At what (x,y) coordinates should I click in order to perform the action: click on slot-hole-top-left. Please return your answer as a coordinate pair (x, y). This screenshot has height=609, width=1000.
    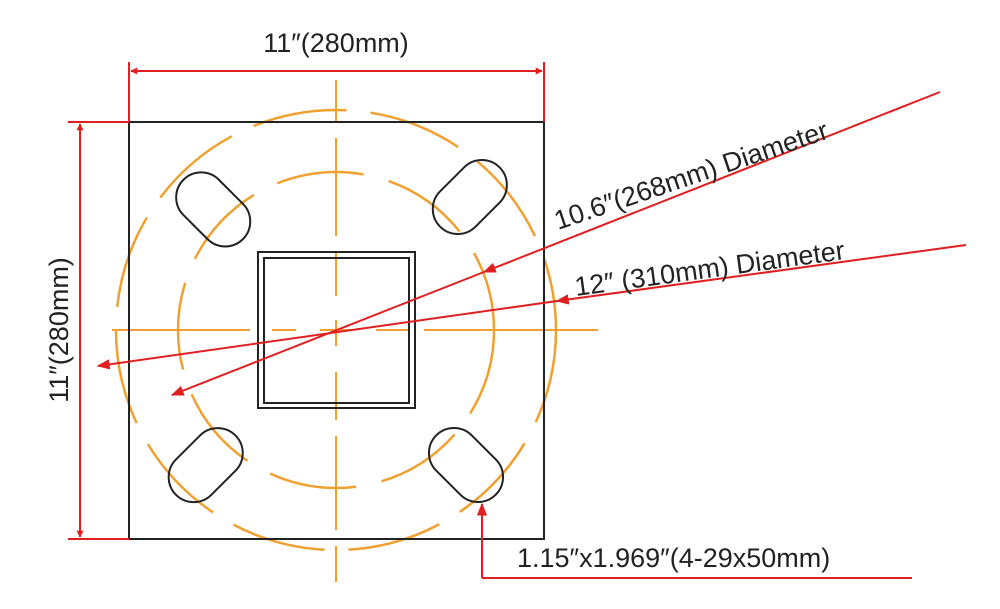
    Looking at the image, I should click on (213, 209).